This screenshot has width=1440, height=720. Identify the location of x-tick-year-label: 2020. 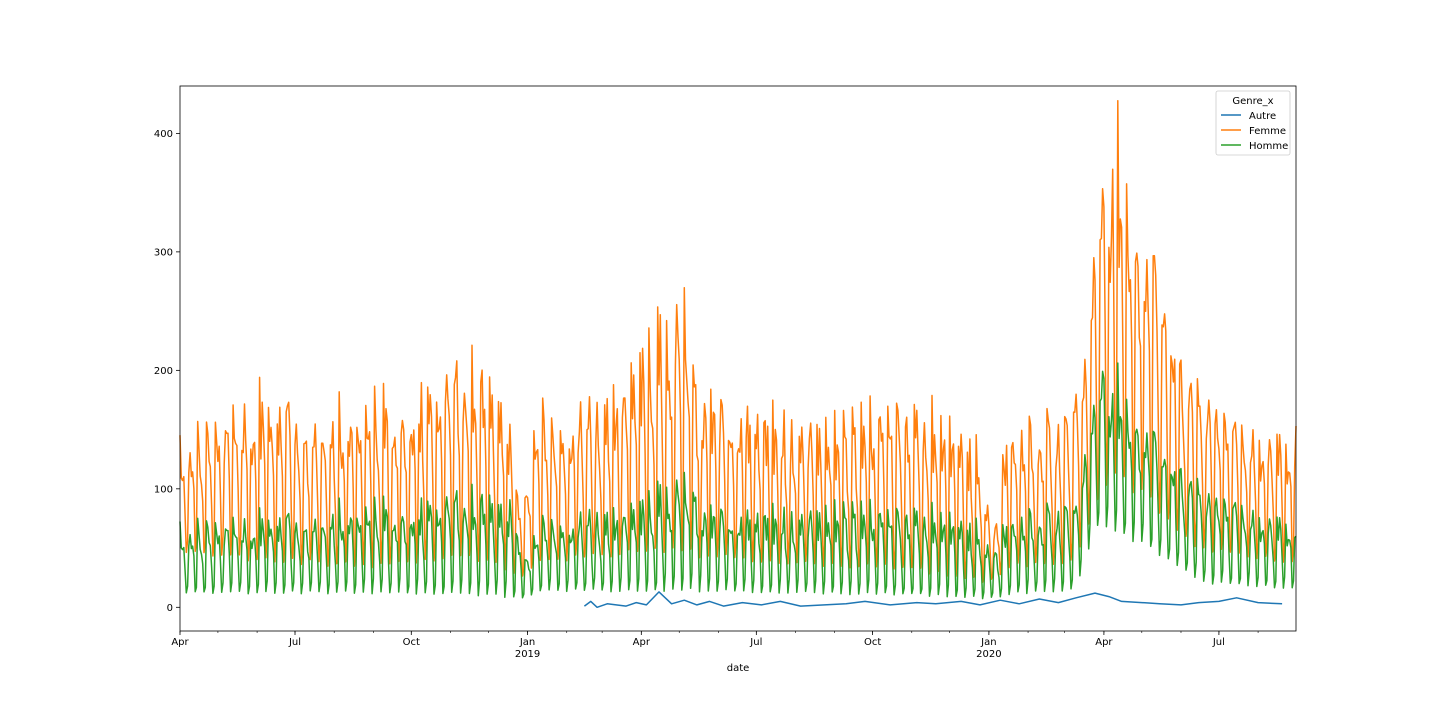
(988, 654).